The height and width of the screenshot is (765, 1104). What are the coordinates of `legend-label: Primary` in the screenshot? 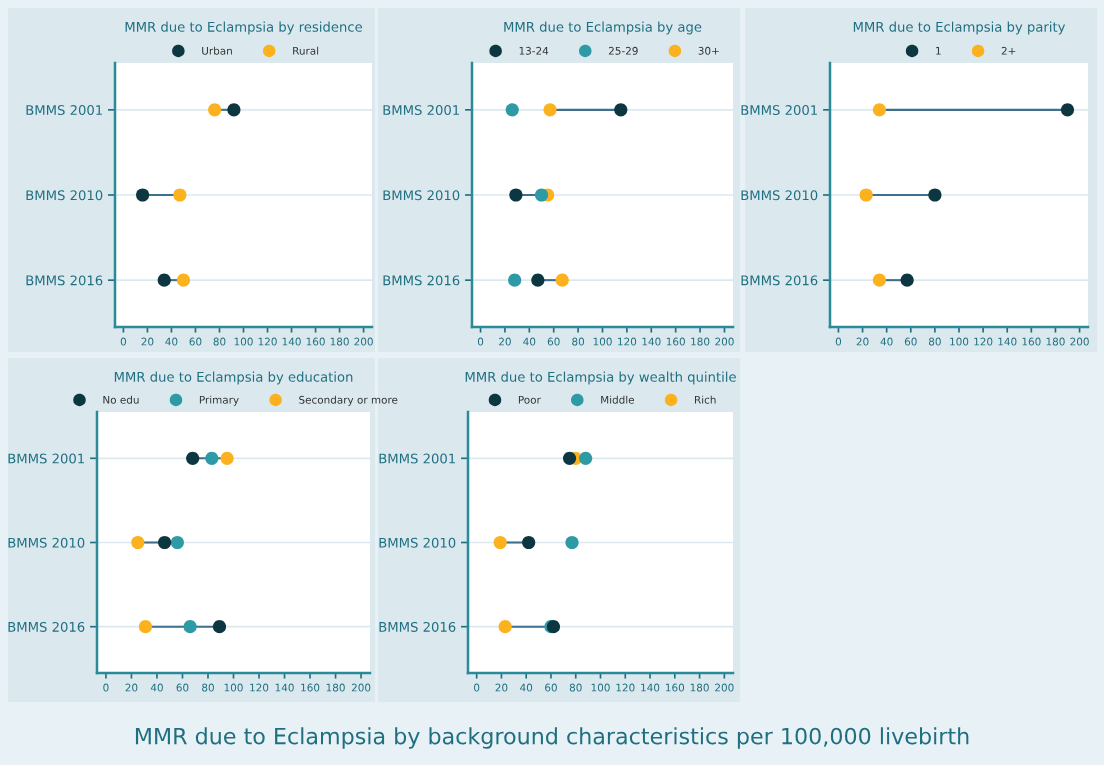 It's located at (219, 400).